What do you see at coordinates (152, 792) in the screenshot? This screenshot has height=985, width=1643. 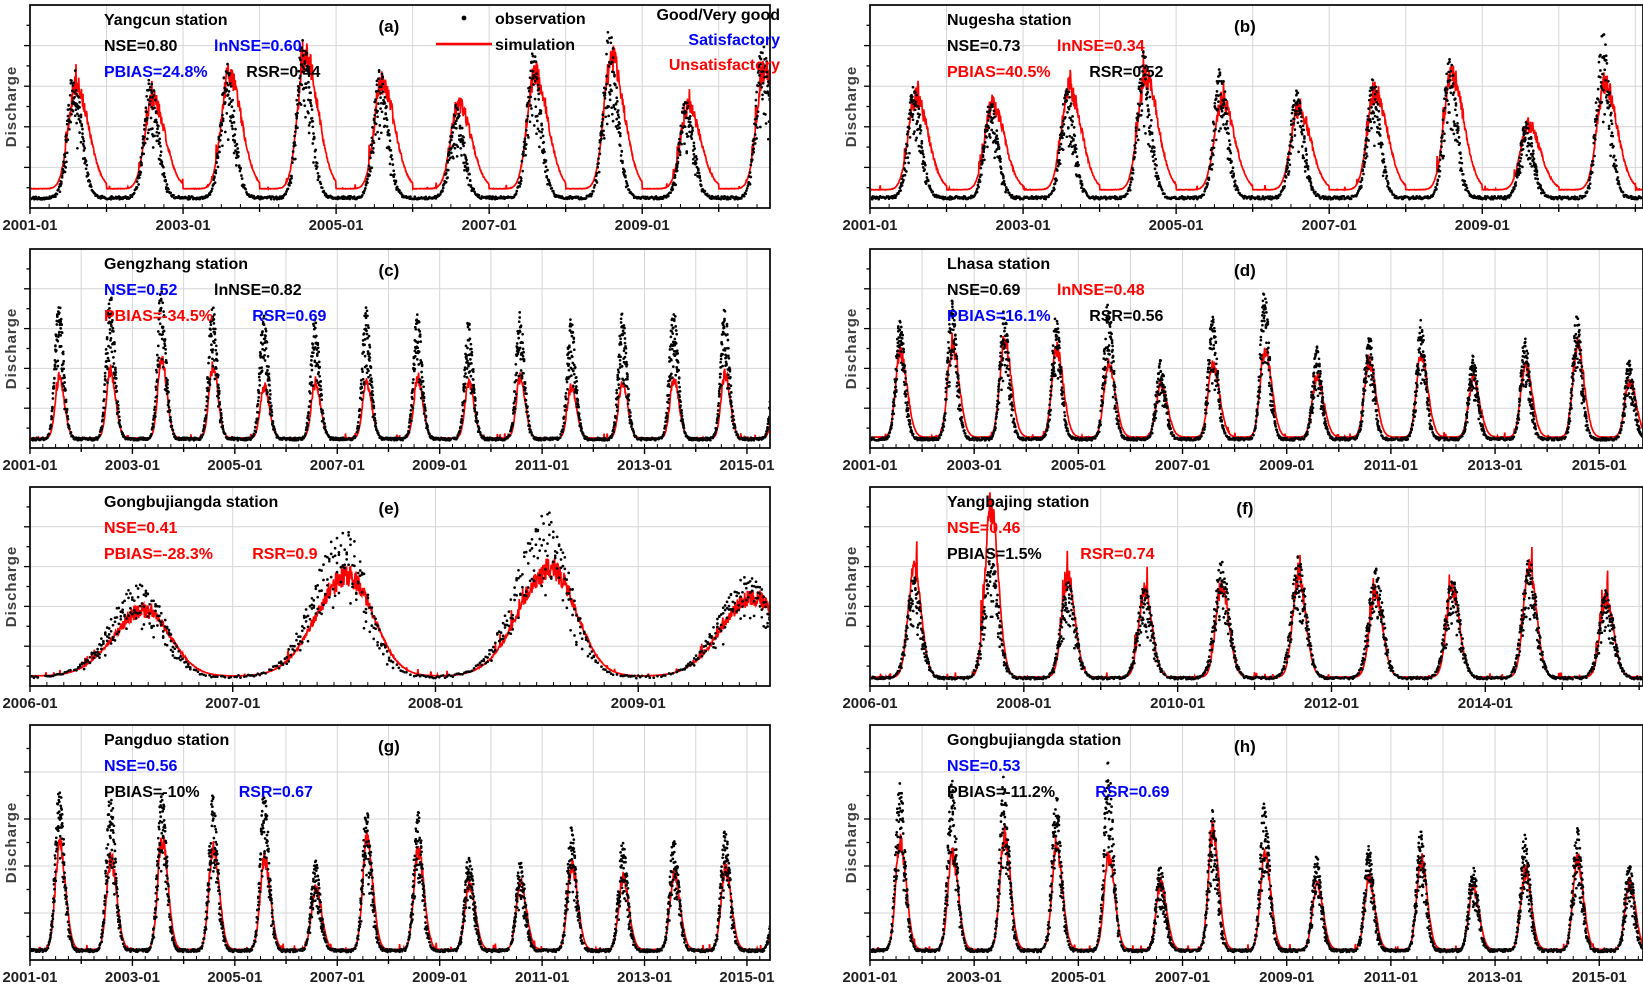 I see `stat-pbias: PBIAS=-10%` at bounding box center [152, 792].